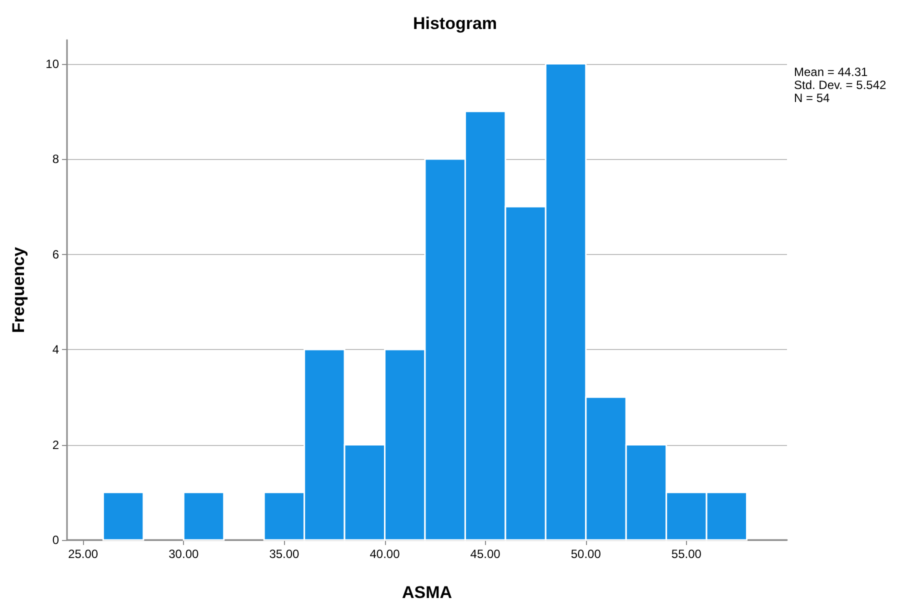 The width and height of the screenshot is (904, 606). What do you see at coordinates (385, 554) in the screenshot?
I see `x-tick-label: 40.00` at bounding box center [385, 554].